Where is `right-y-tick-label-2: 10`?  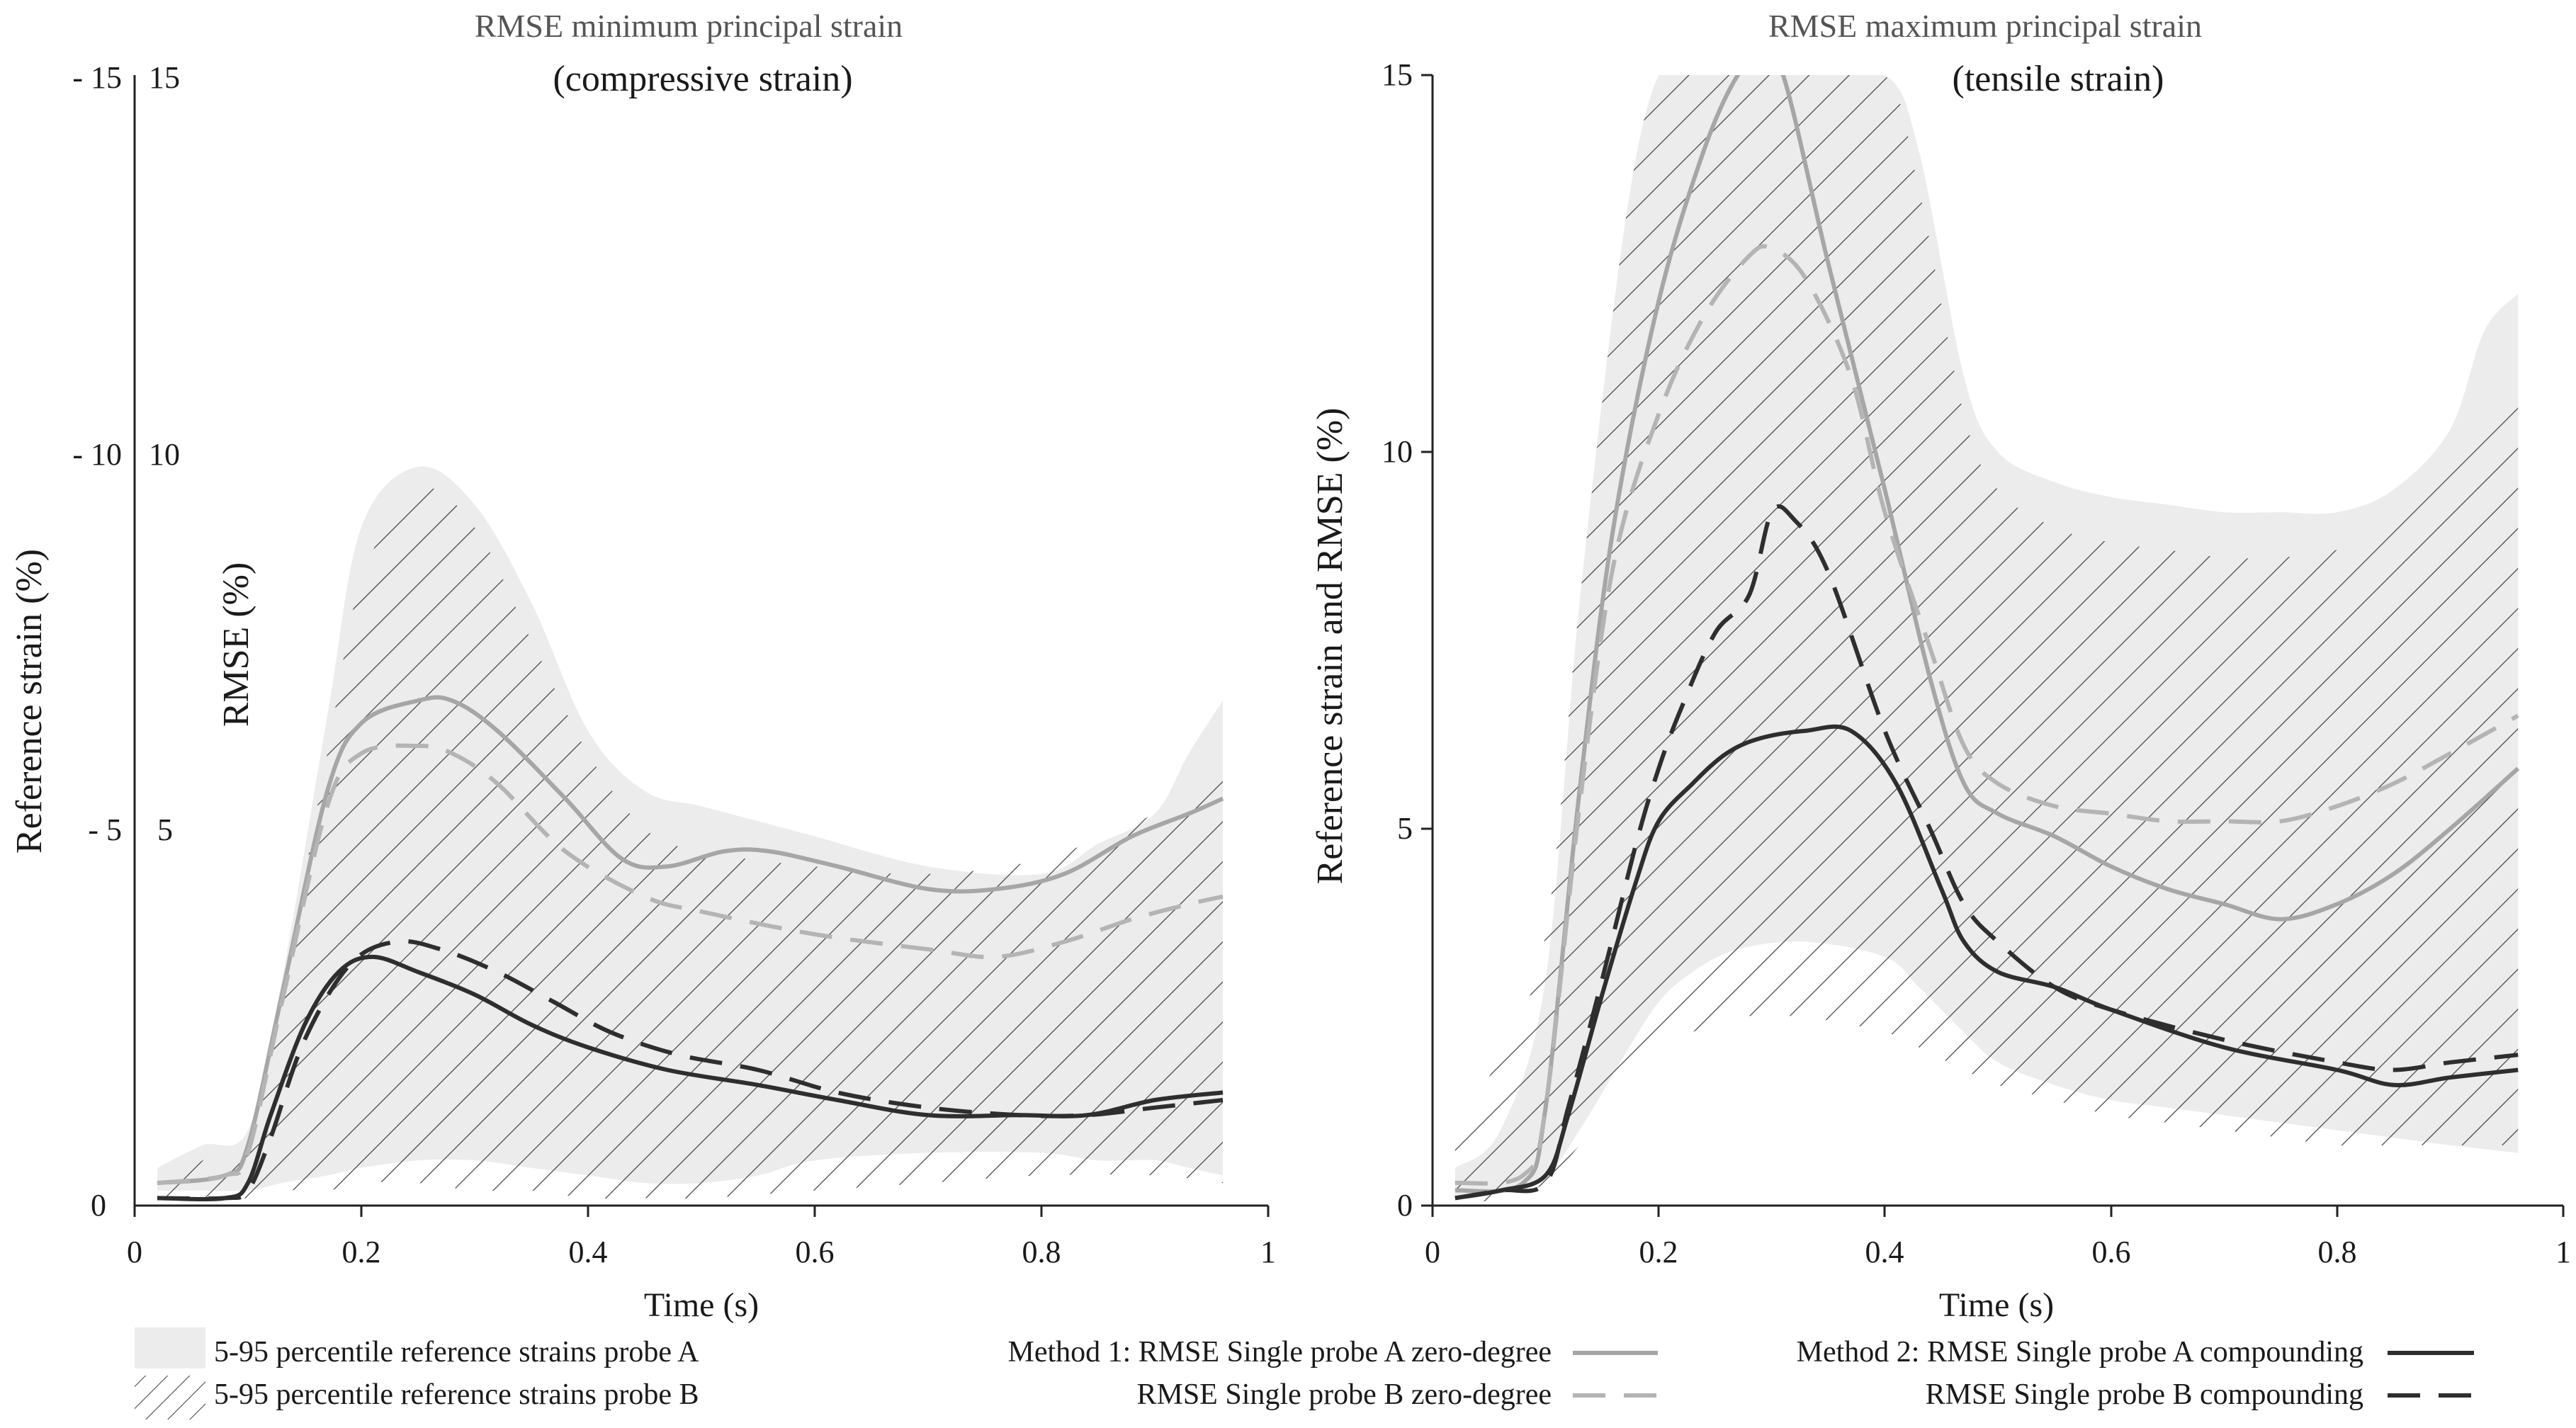 right-y-tick-label-2: 10 is located at coordinates (1397, 452).